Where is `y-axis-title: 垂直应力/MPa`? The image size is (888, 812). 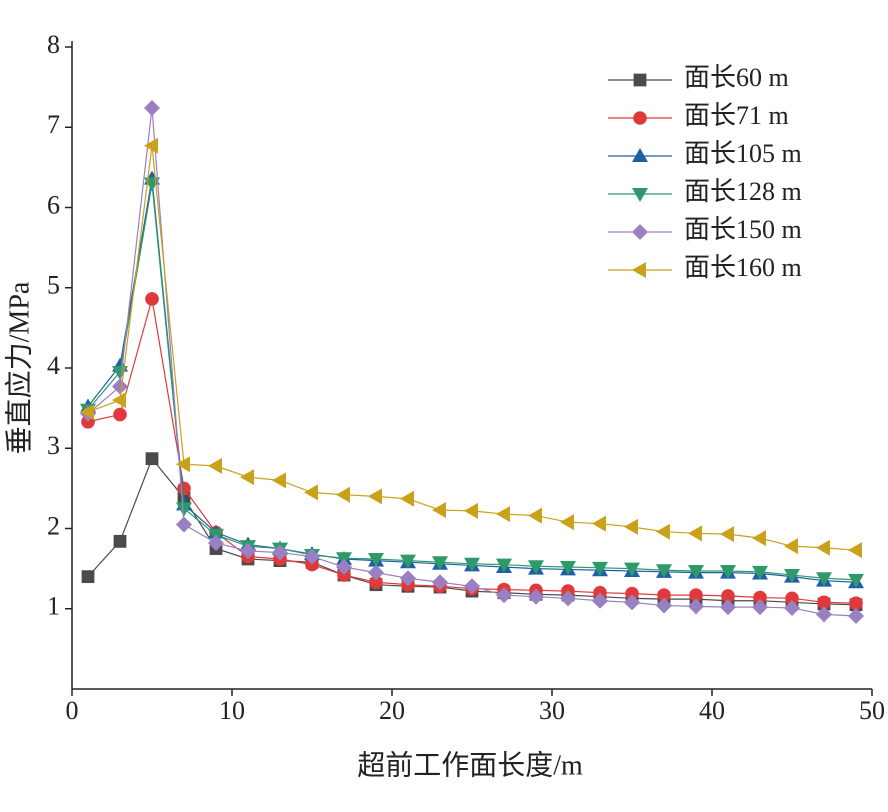 y-axis-title: 垂直应力/MPa is located at coordinates (19, 367).